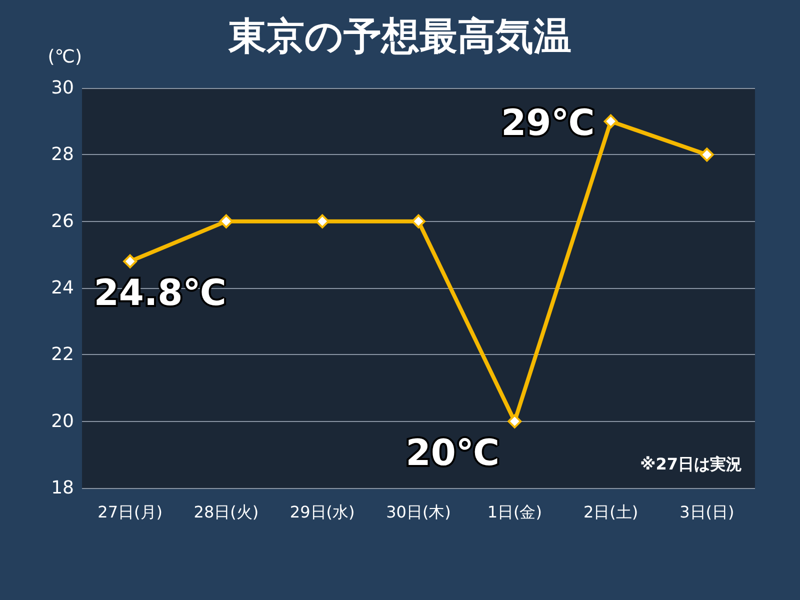  What do you see at coordinates (707, 512) in the screenshot?
I see `x-tick-label: 3日(日)` at bounding box center [707, 512].